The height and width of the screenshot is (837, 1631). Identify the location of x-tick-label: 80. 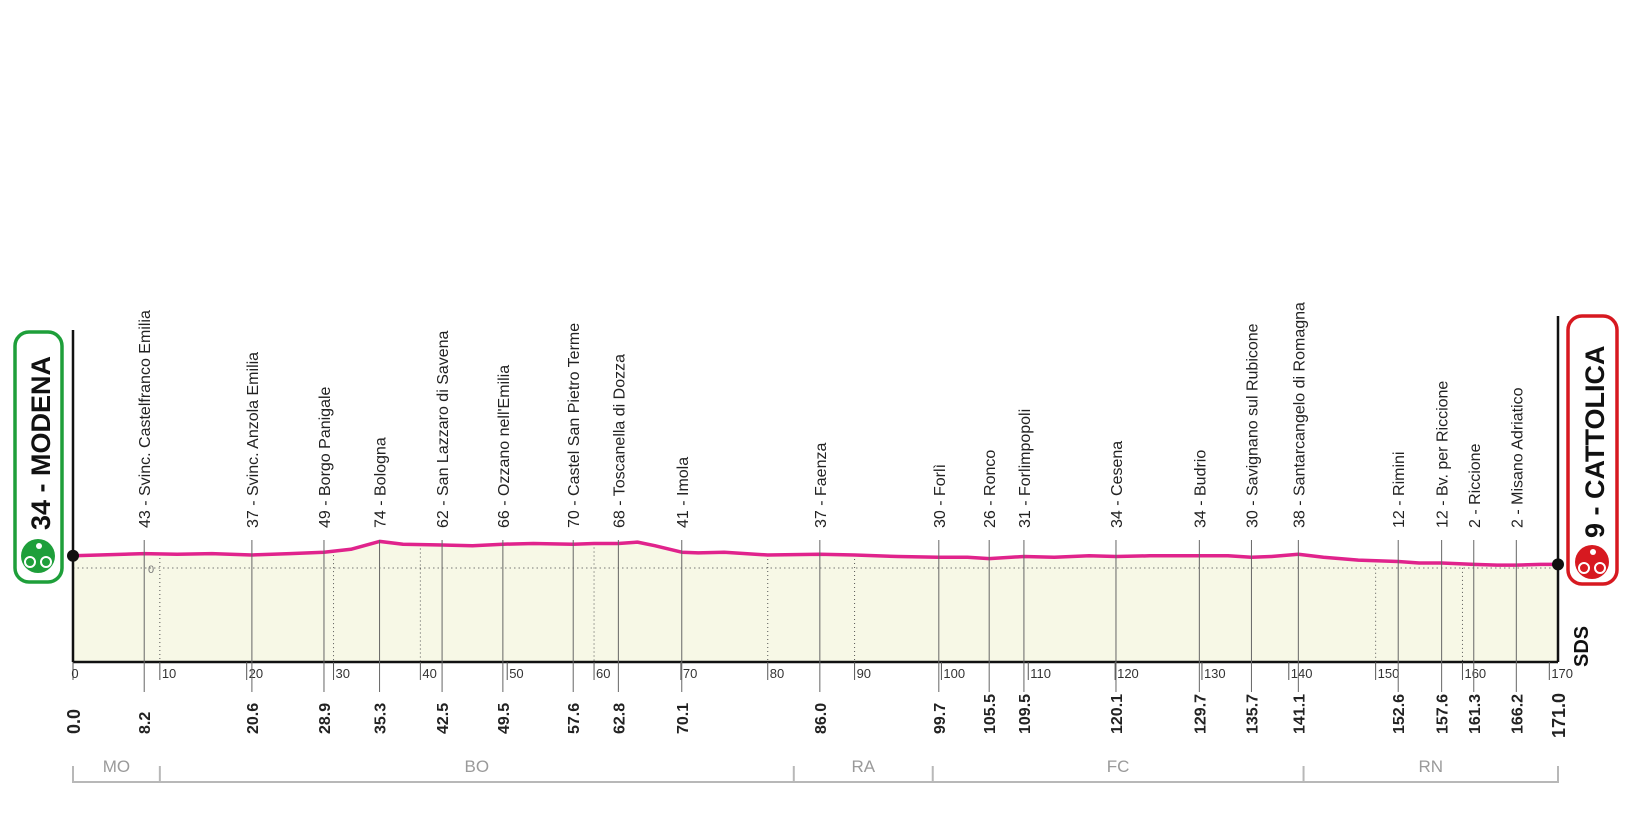
(777, 673).